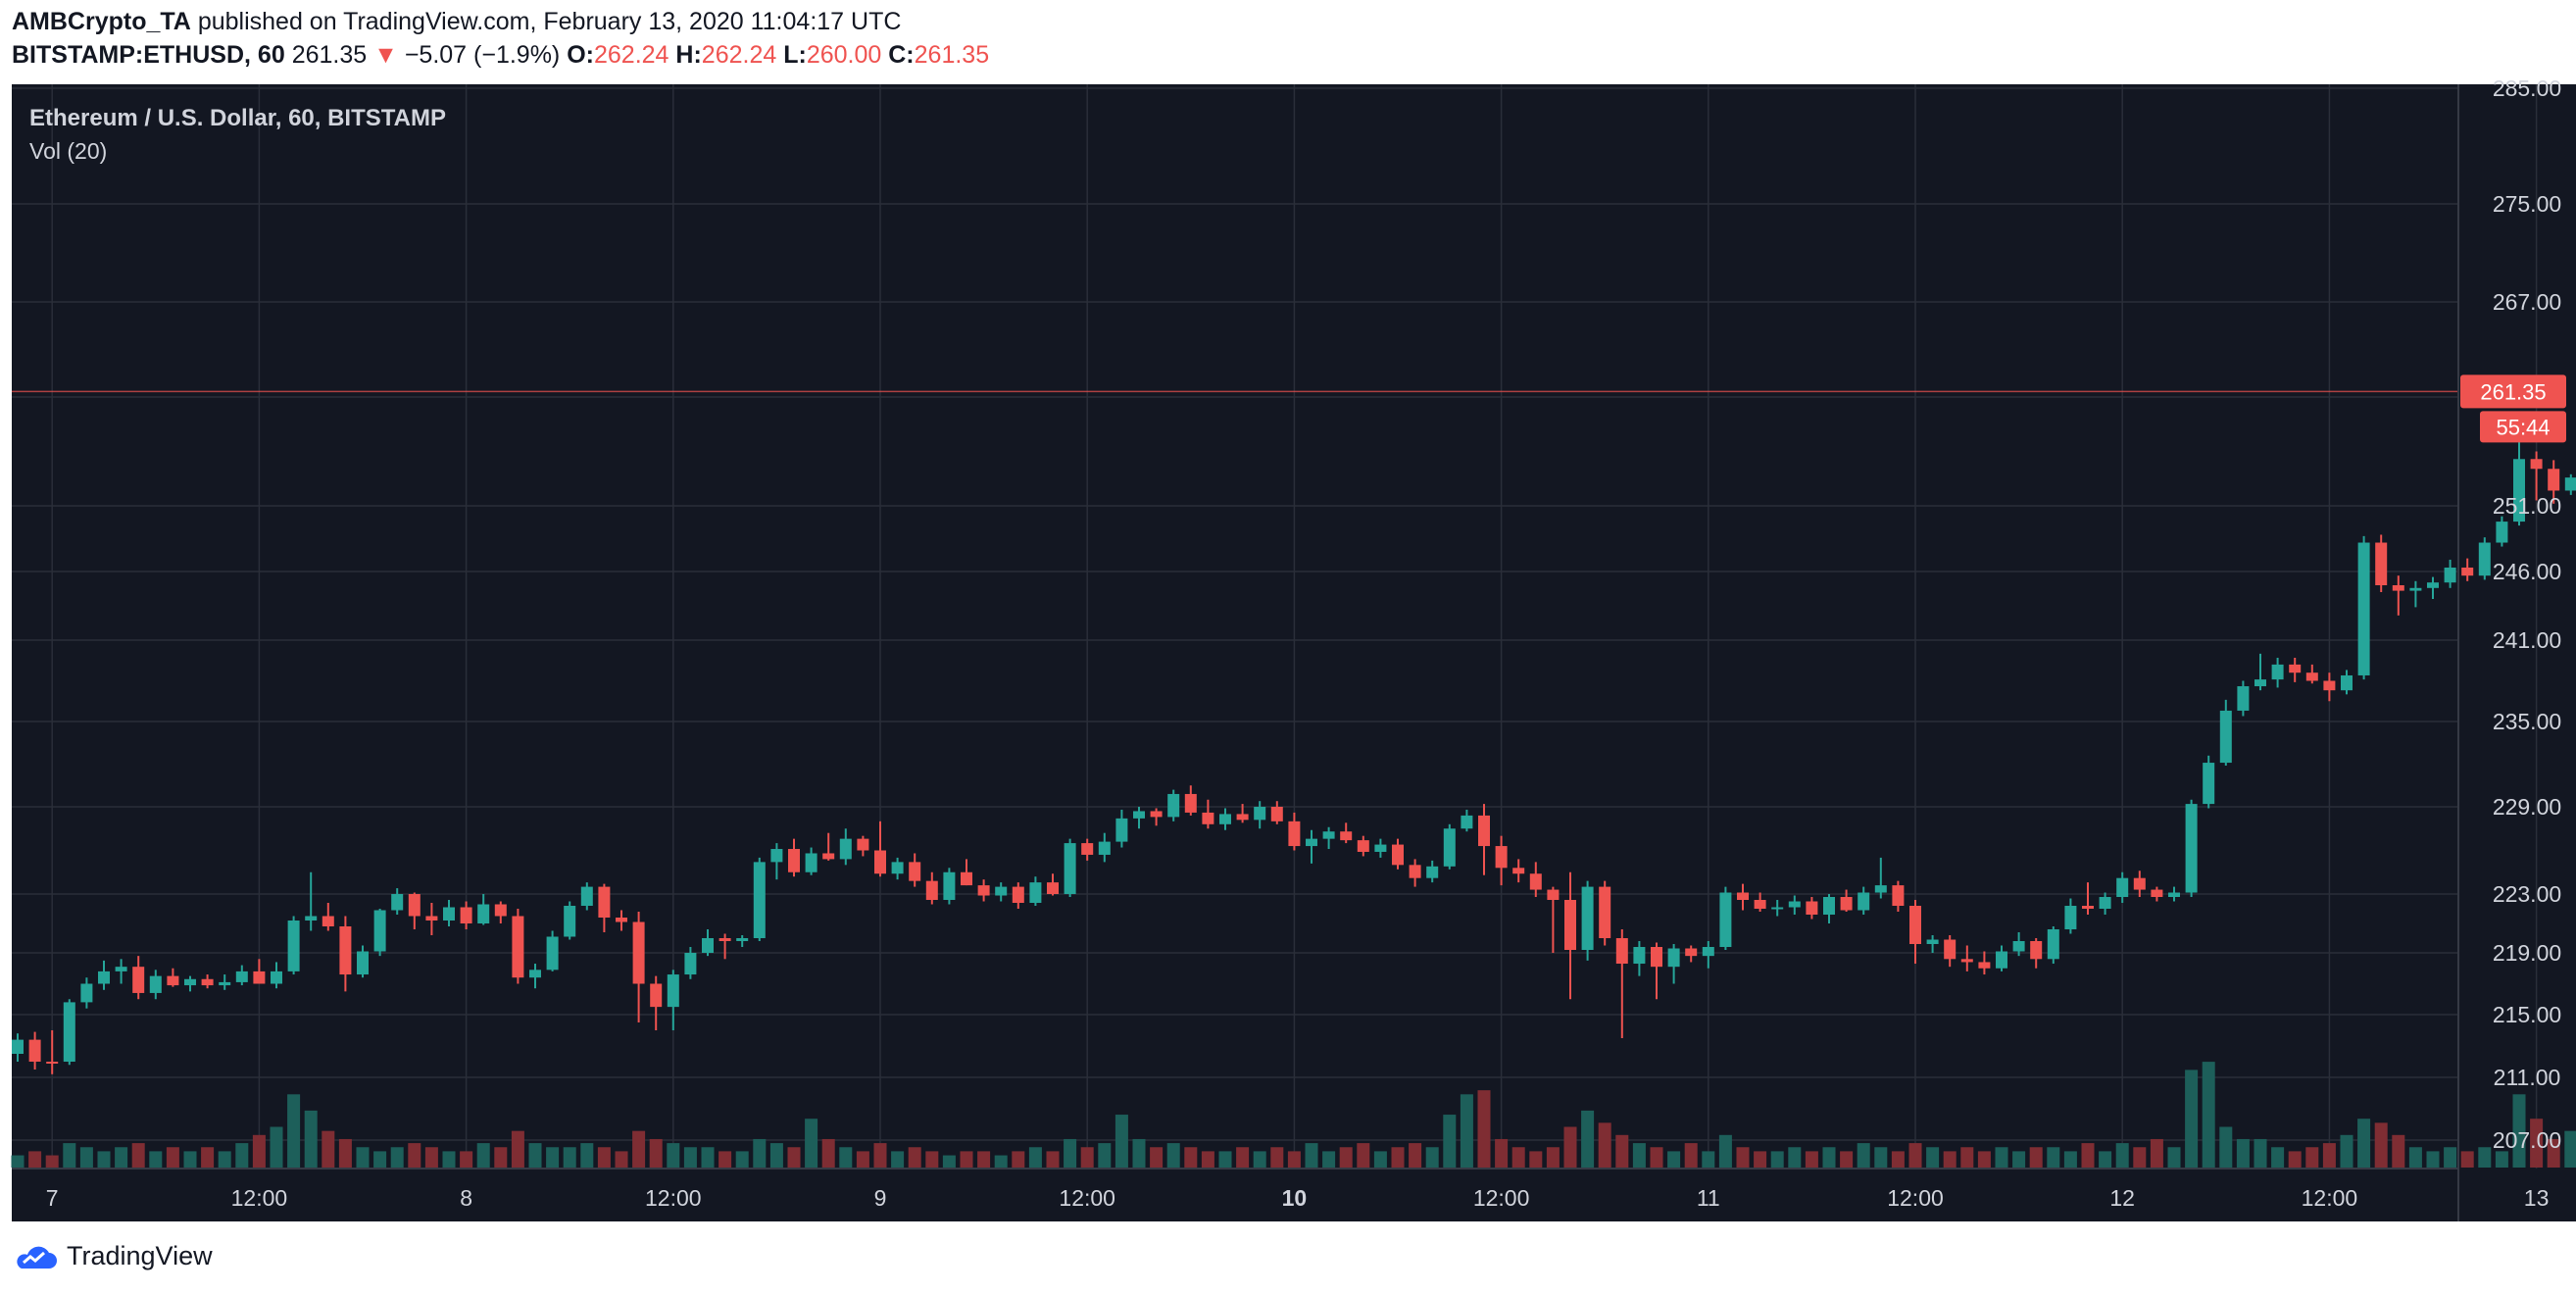 Image resolution: width=2576 pixels, height=1294 pixels. I want to click on last-price-tag-text: 261.35, so click(2513, 391).